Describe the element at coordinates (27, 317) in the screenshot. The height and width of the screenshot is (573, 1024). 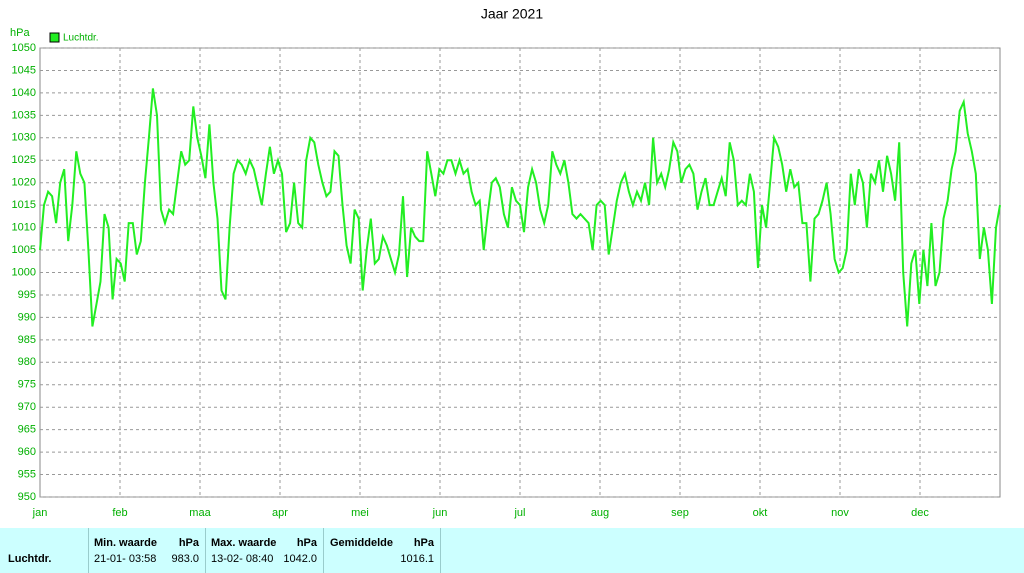
I see `y-tick-label: 990` at that location.